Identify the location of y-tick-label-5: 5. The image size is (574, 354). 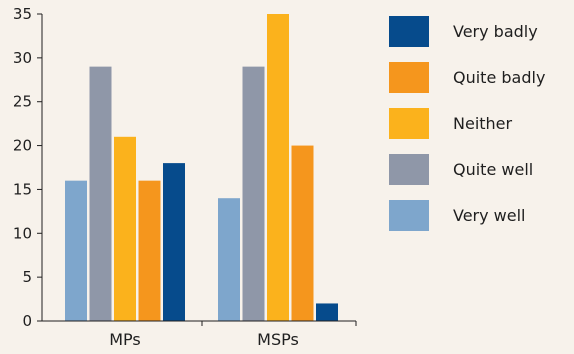
(27, 277).